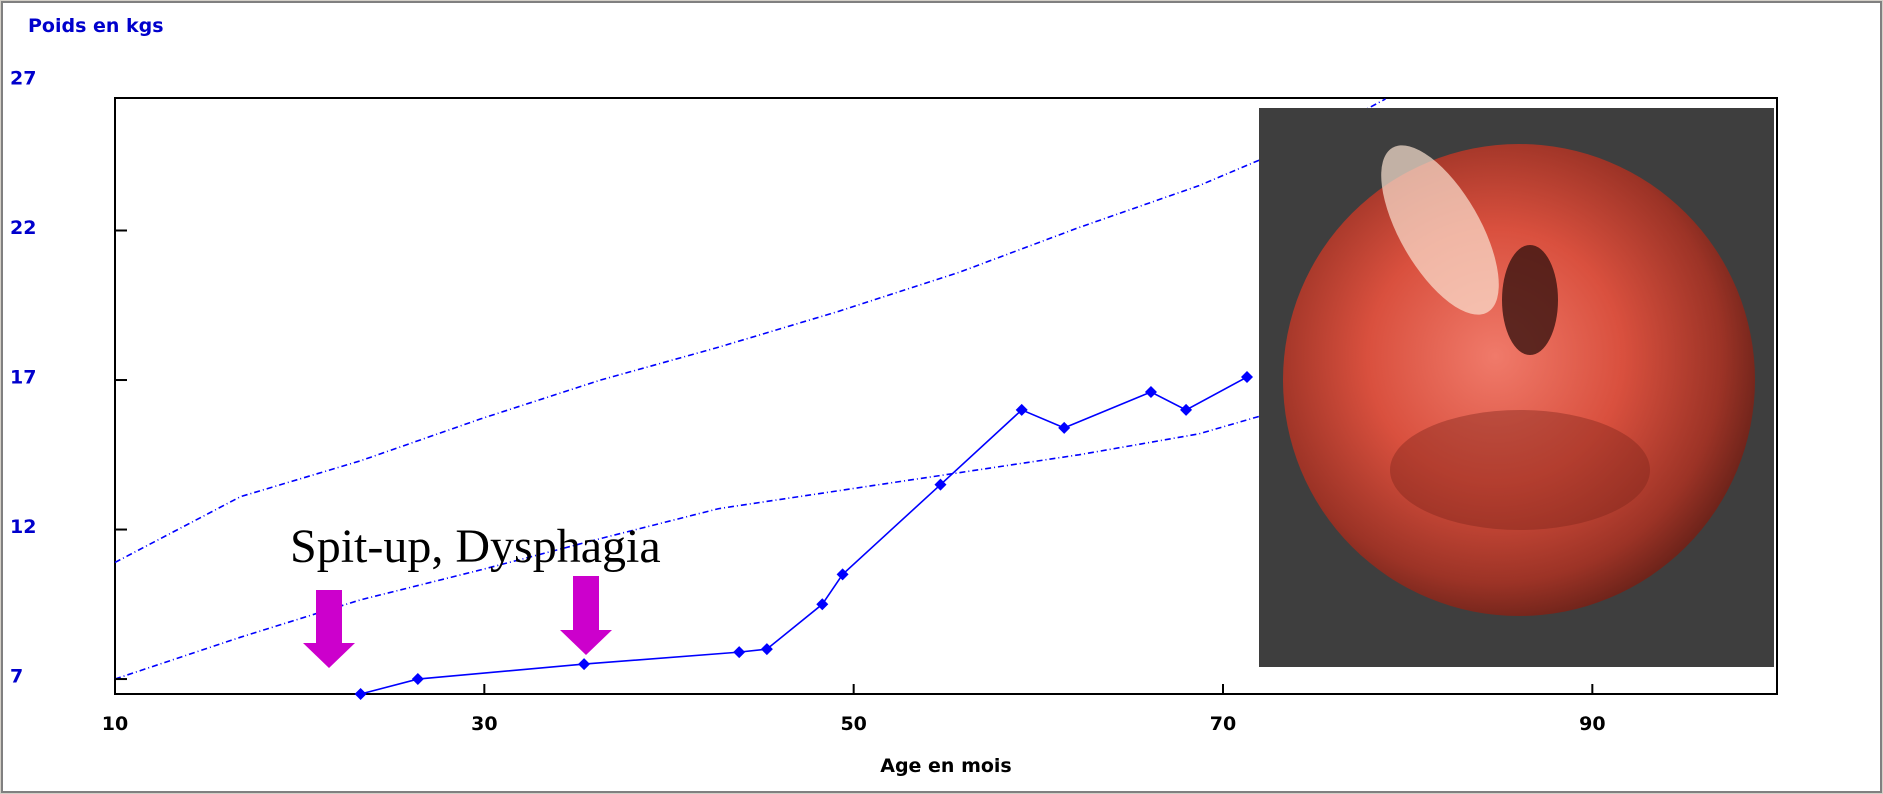 This screenshot has height=794, width=1883. What do you see at coordinates (457, 622) in the screenshot?
I see `arrows` at bounding box center [457, 622].